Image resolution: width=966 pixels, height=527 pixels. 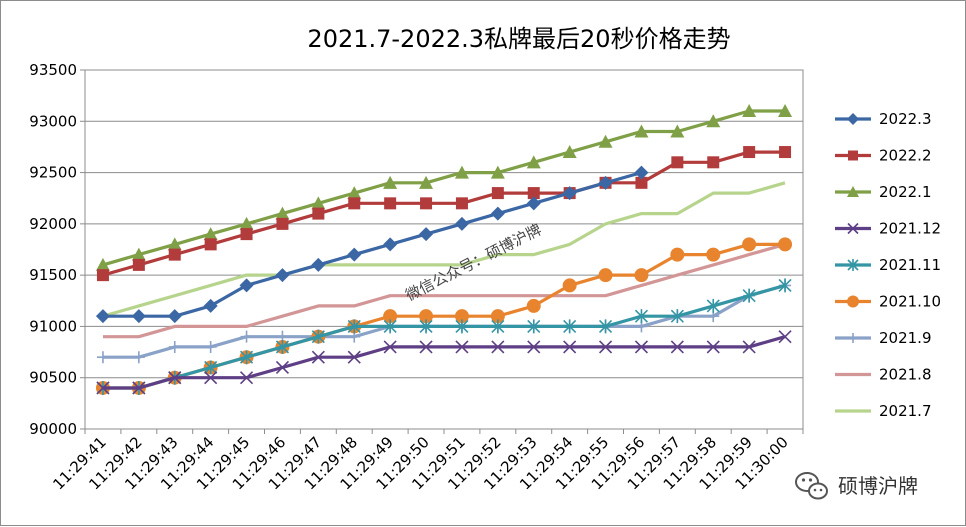 I want to click on series-2021.9, so click(x=444, y=321).